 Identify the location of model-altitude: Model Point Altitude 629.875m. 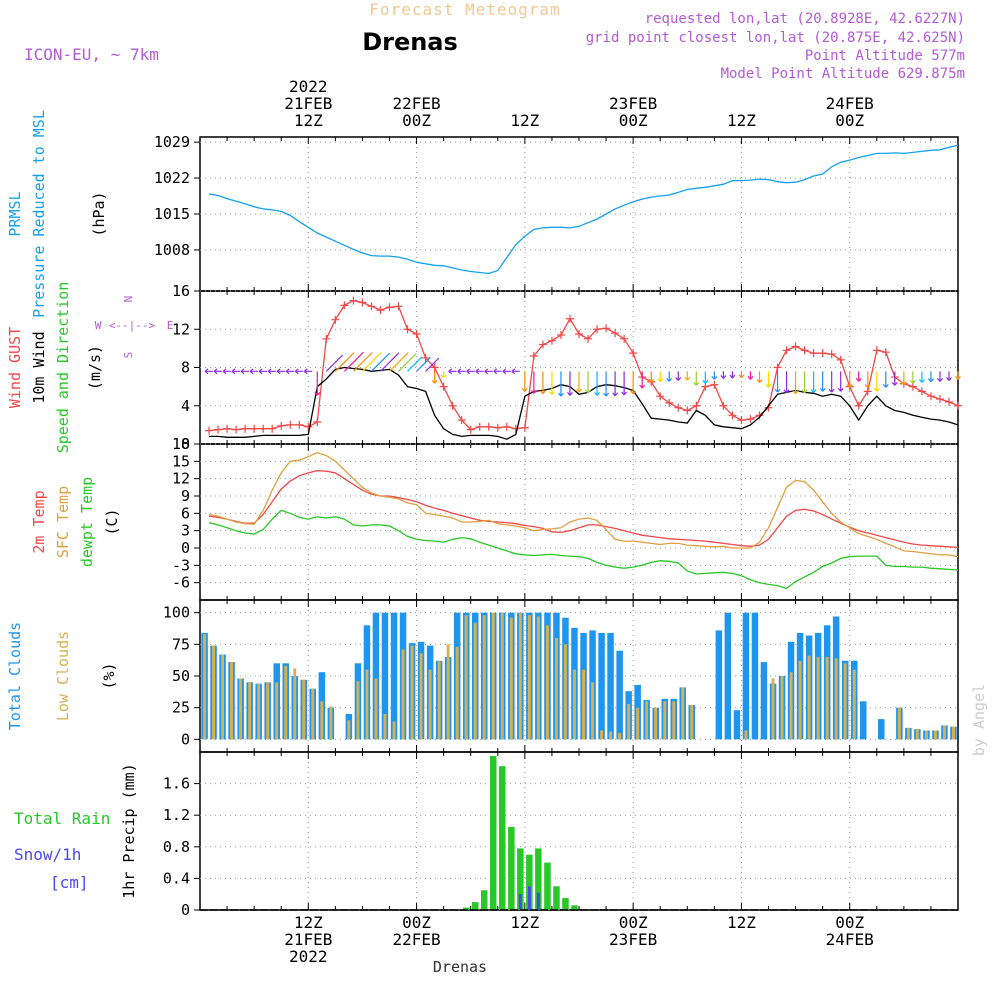
(843, 74).